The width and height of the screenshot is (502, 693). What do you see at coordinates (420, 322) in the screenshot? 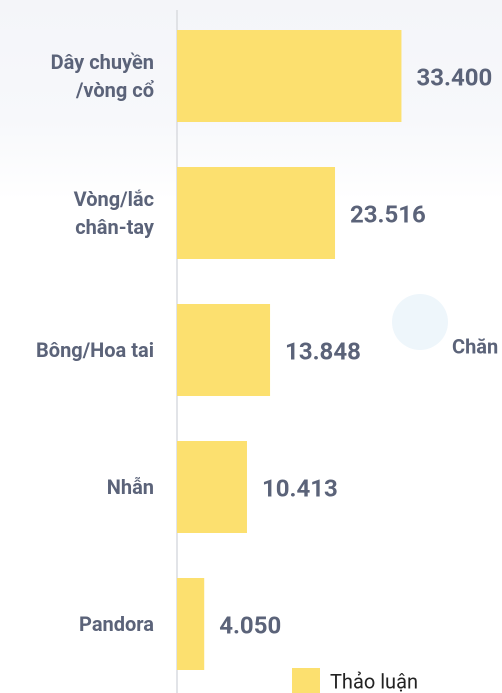
I see `watermark-circle` at bounding box center [420, 322].